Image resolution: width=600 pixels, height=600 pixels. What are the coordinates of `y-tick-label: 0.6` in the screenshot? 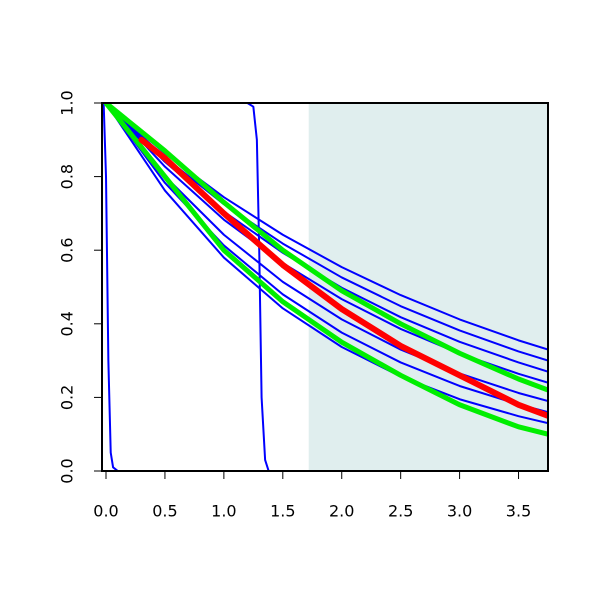 It's located at (67, 249).